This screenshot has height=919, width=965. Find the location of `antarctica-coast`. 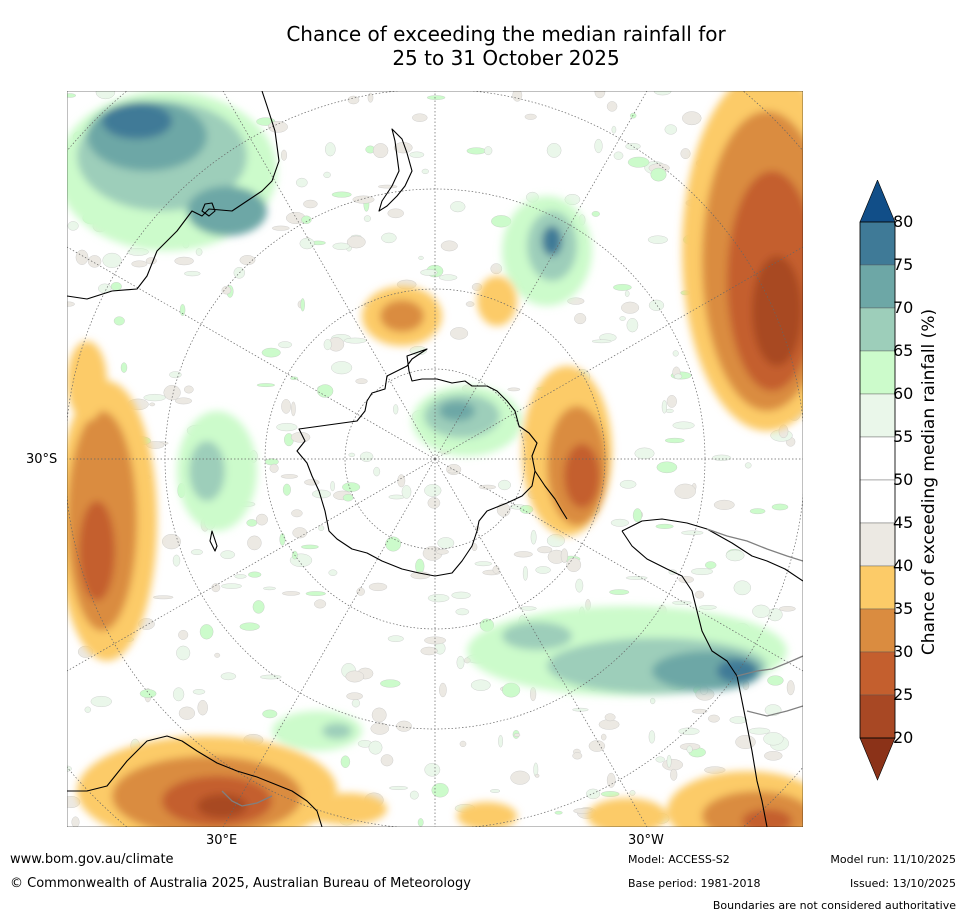

antarctica-coast is located at coordinates (417, 462).